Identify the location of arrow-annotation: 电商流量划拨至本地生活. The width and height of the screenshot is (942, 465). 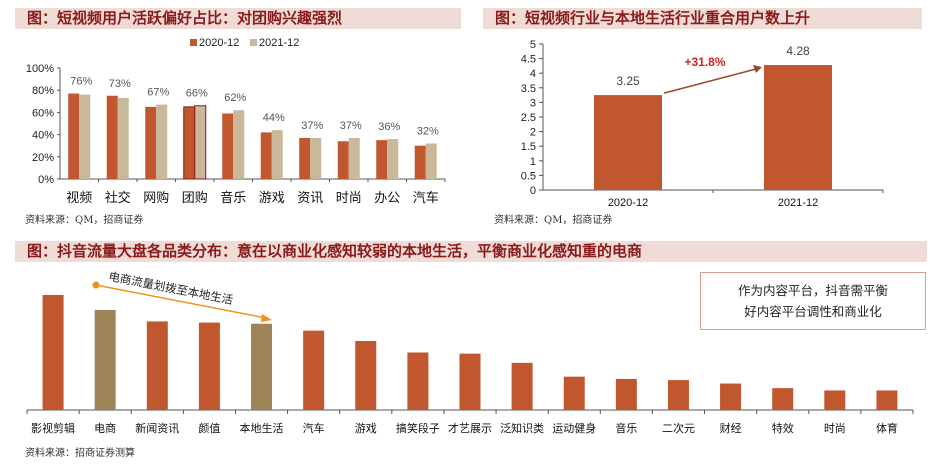
(170, 288).